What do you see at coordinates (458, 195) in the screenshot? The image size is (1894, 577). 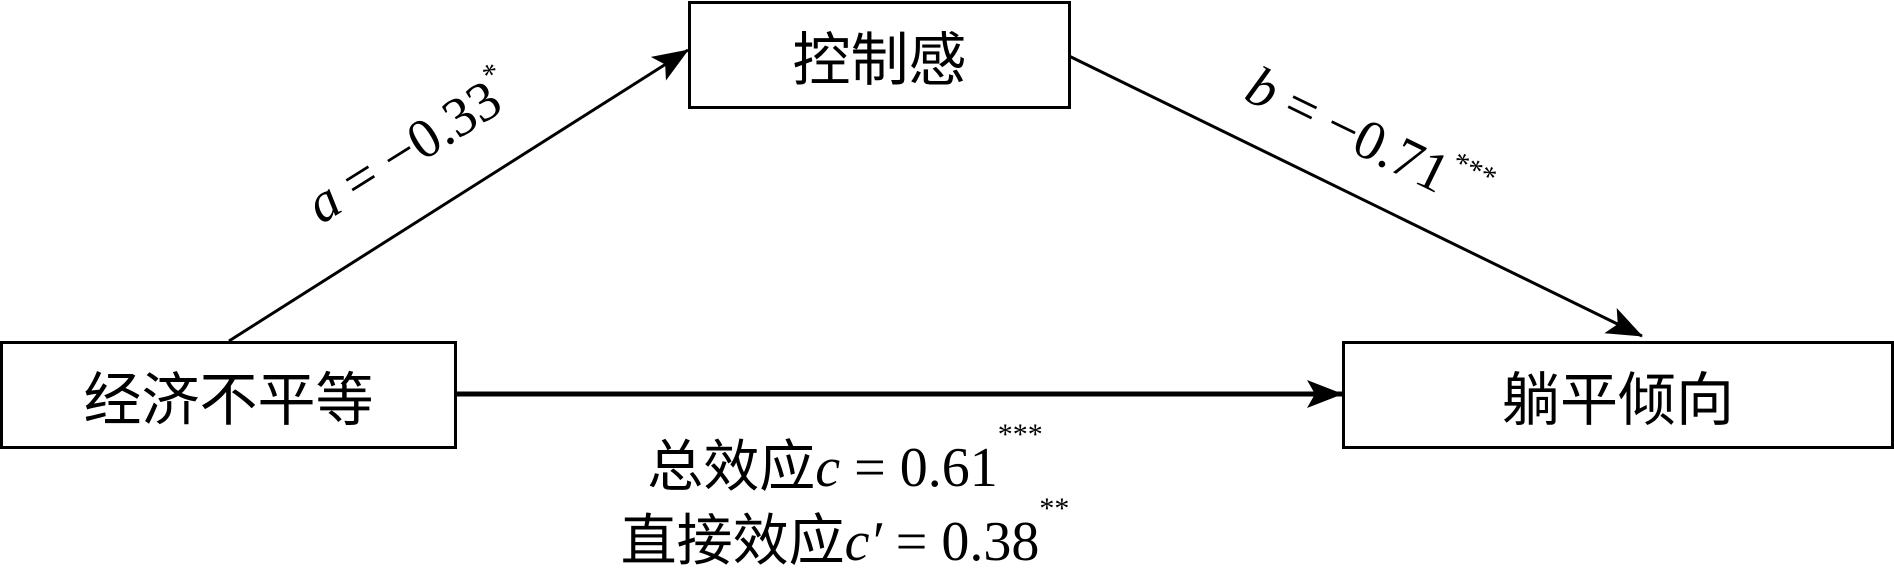 I see `arrow-a` at bounding box center [458, 195].